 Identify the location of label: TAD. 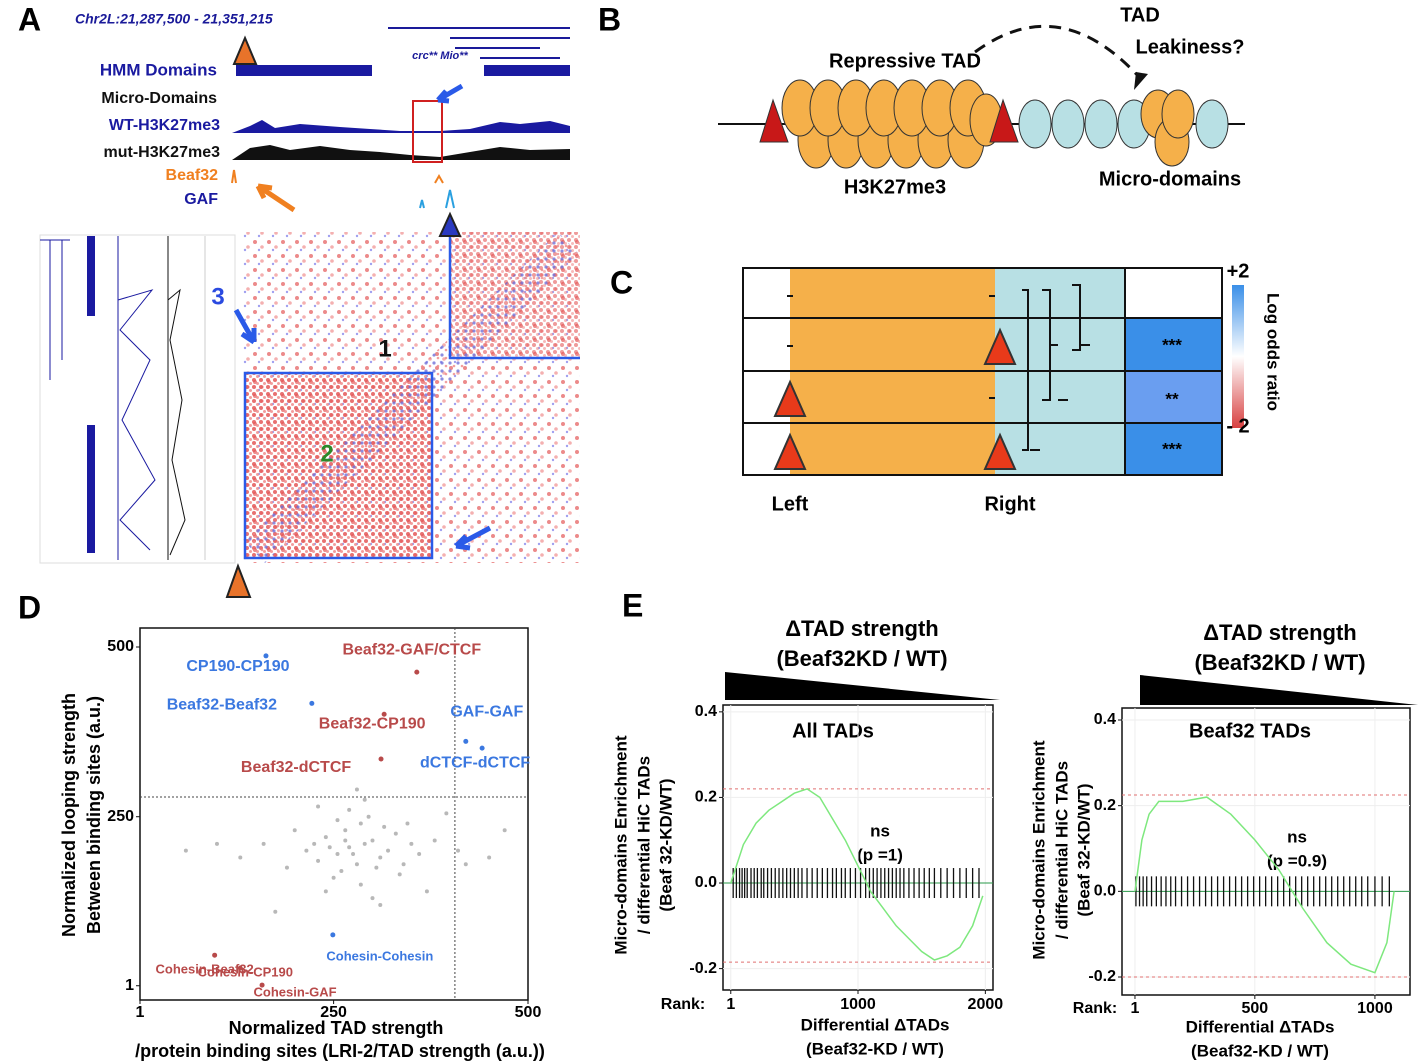
(1140, 15).